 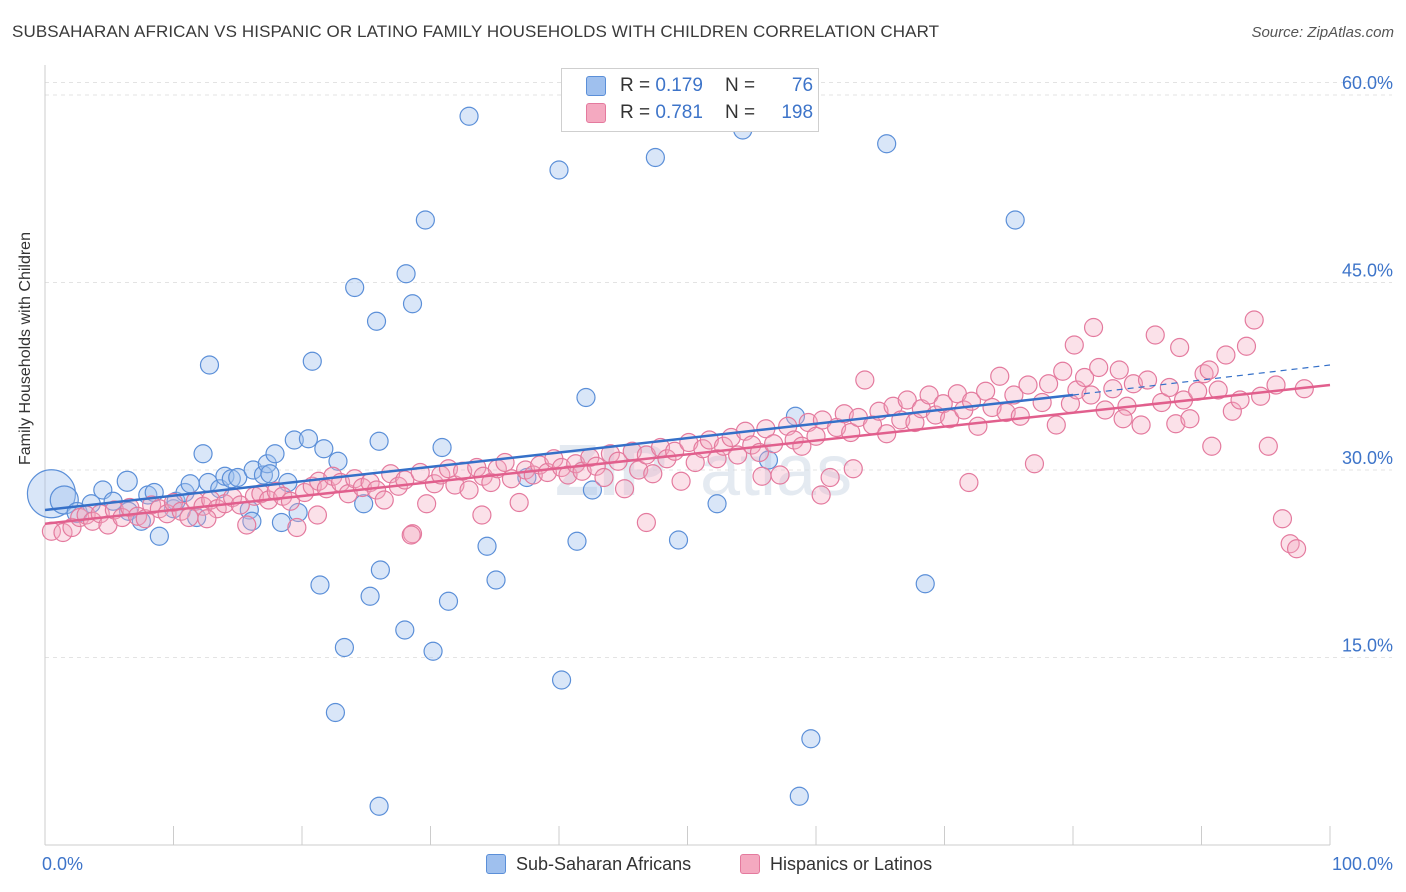 I want to click on y-axis-label-wrap: Family Households with Children, so click(x=26, y=348).